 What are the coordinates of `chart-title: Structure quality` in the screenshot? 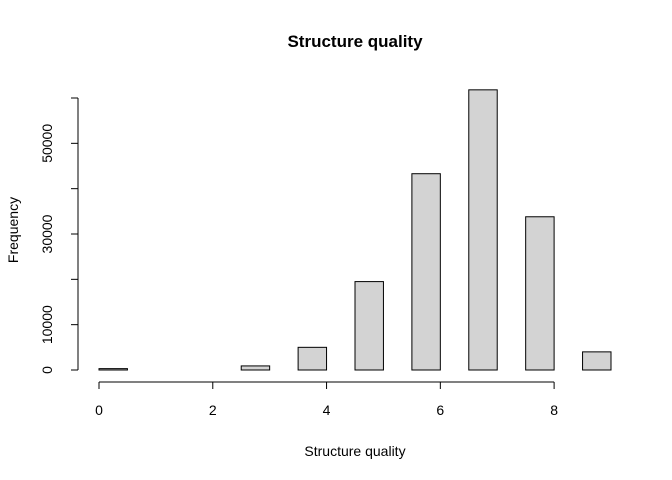 It's located at (355, 41).